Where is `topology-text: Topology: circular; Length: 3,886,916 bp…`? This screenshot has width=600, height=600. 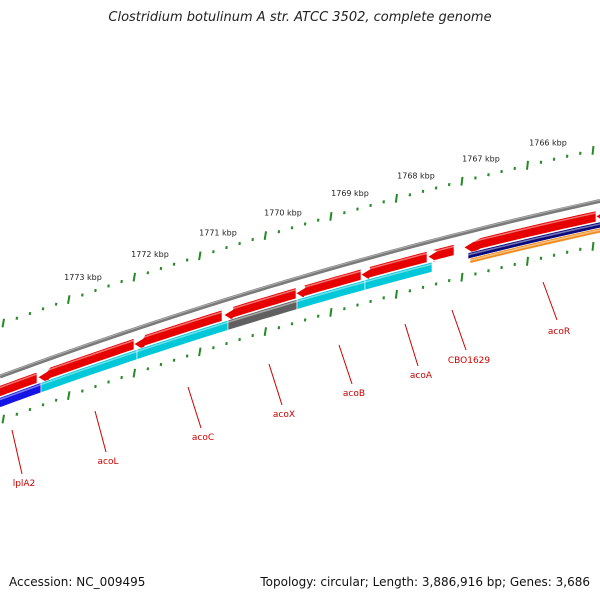 topology-text: Topology: circular; Length: 3,886,916 bp… is located at coordinates (425, 582).